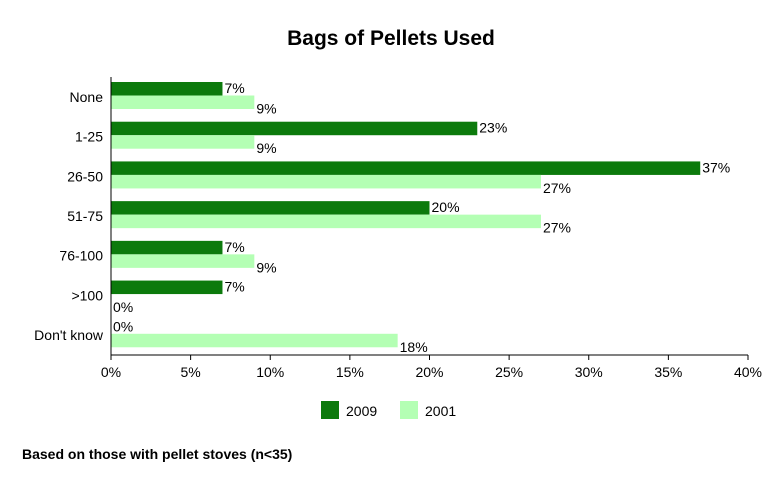 The width and height of the screenshot is (783, 487). I want to click on category-label: Don't know, so click(69, 335).